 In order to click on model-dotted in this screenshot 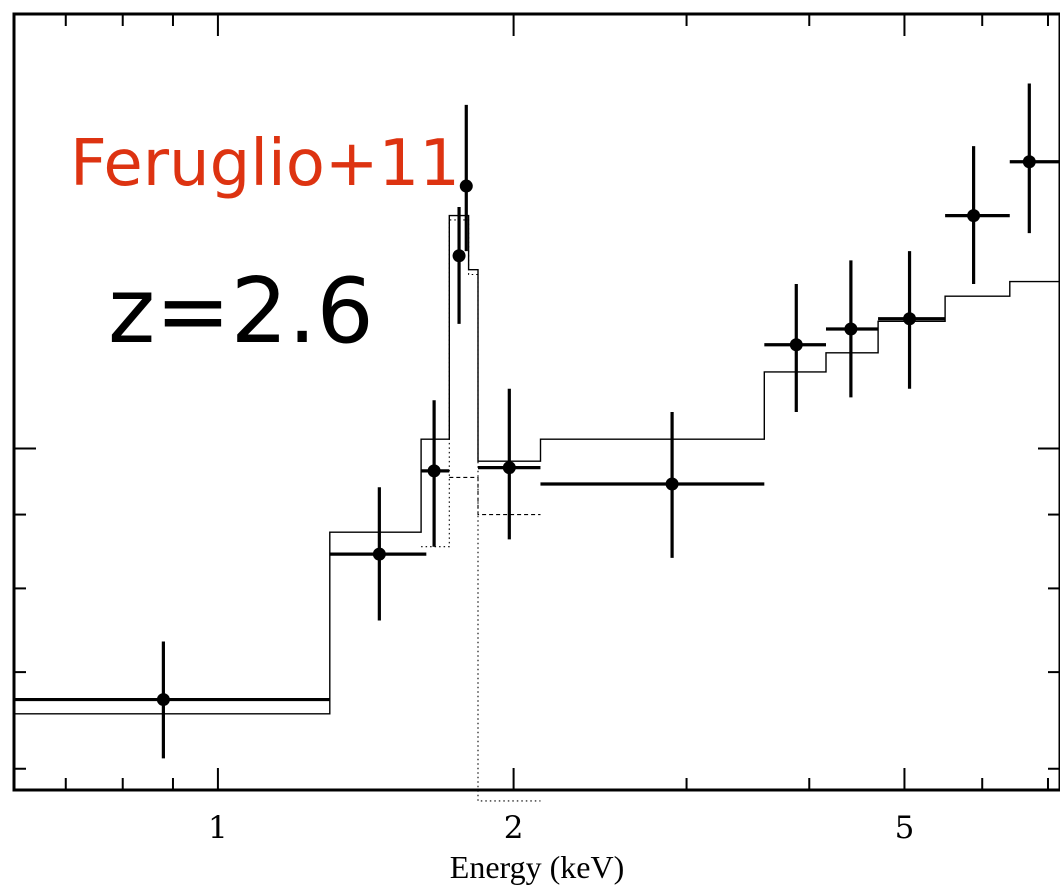, I will do `click(481, 510)`.